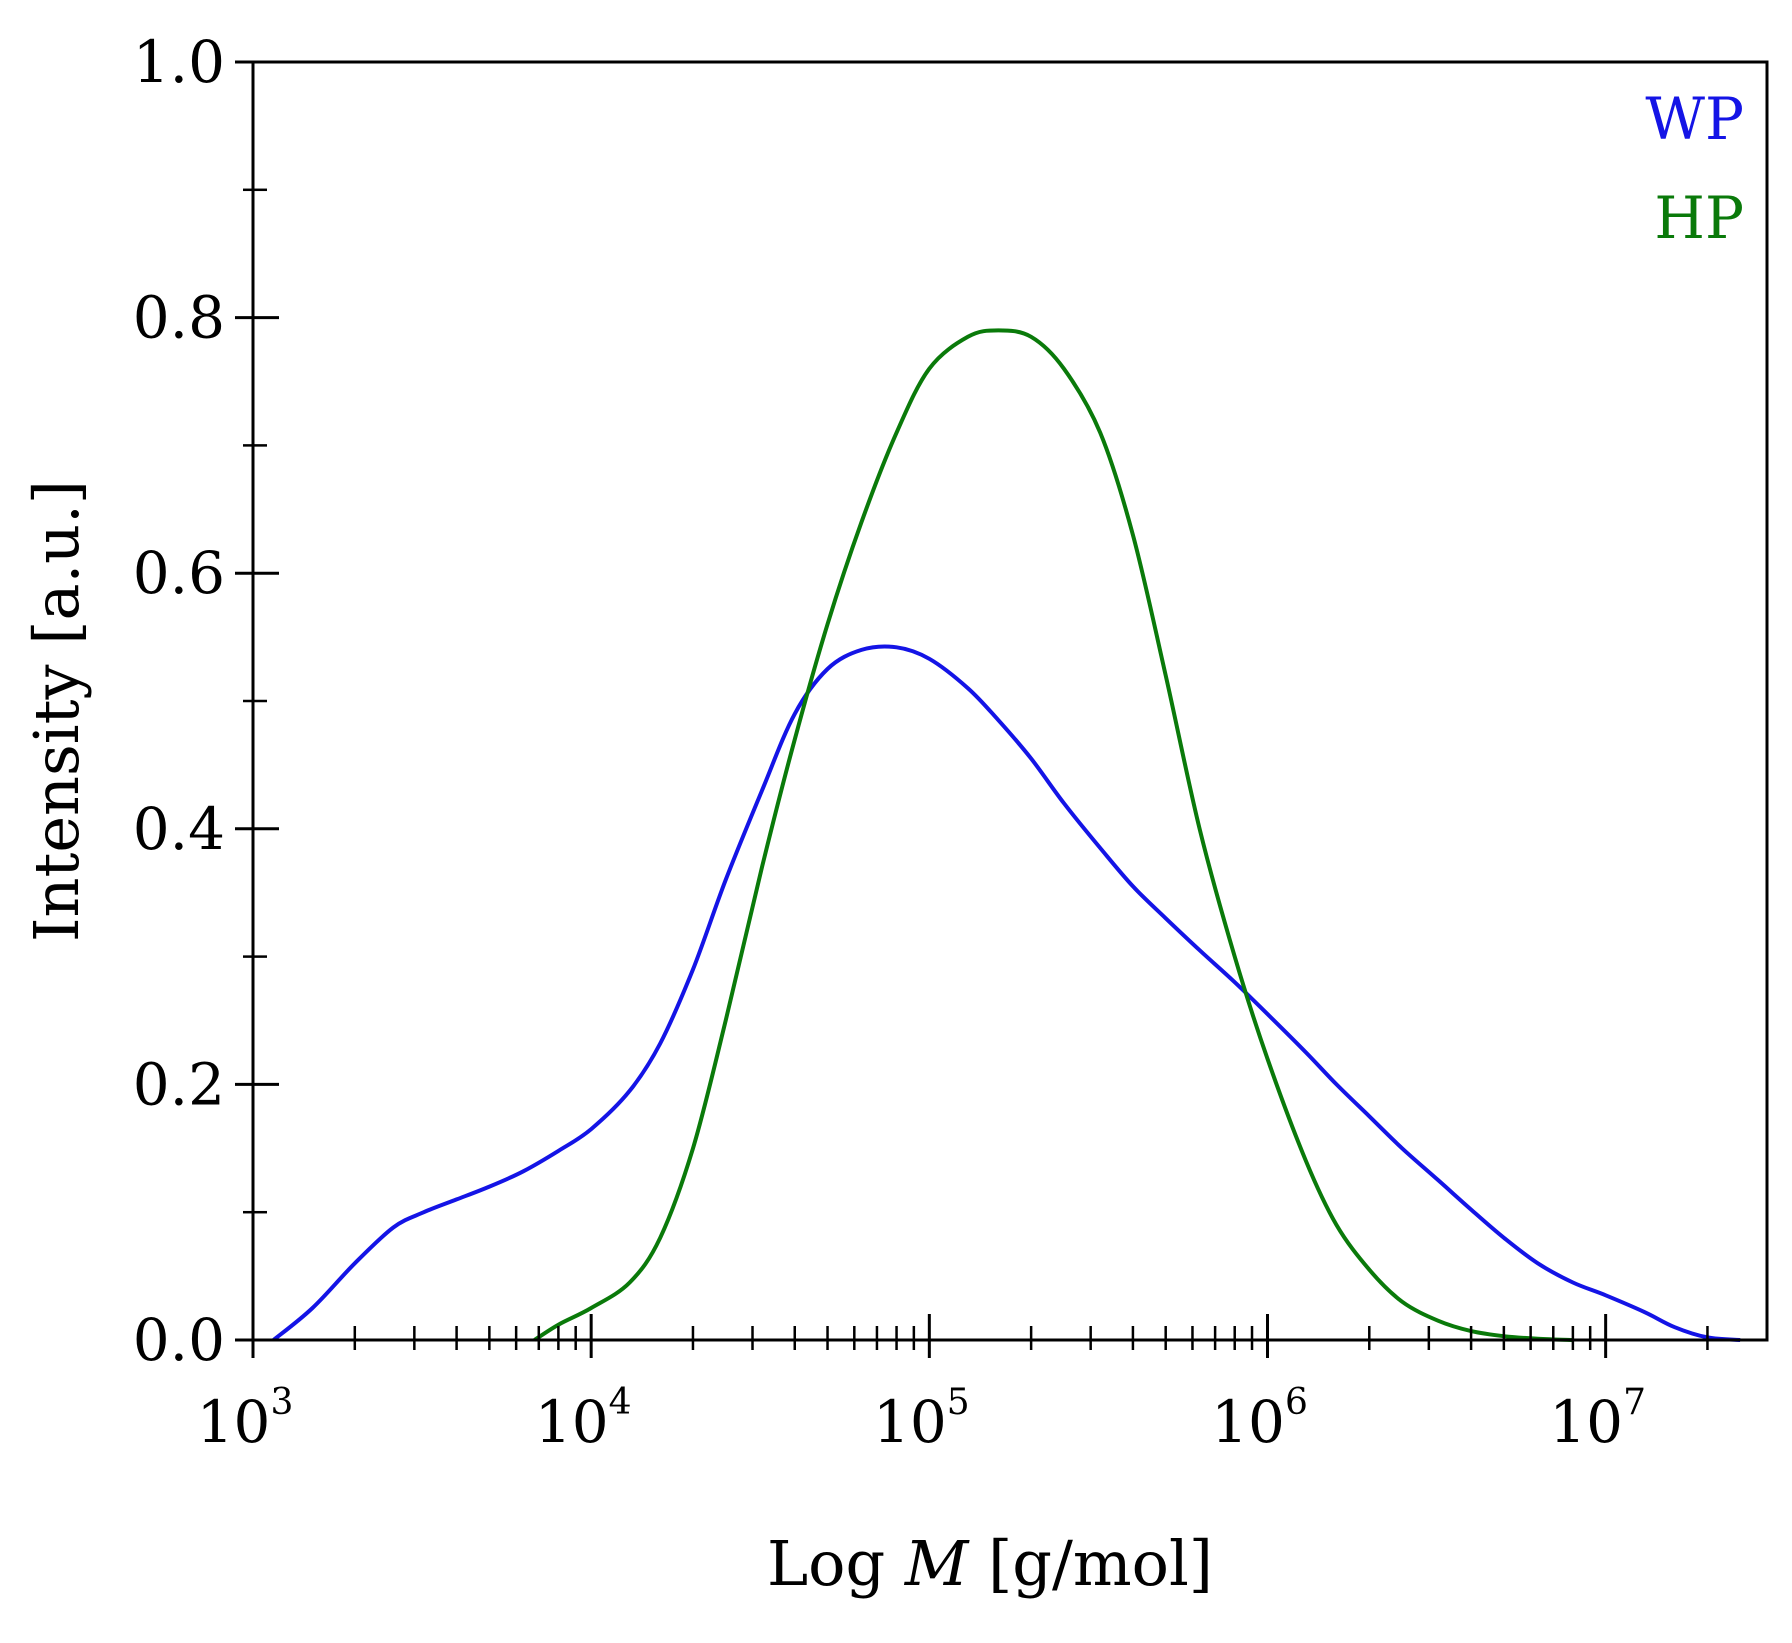  I want to click on y-tick-label: 1.0, so click(179, 62).